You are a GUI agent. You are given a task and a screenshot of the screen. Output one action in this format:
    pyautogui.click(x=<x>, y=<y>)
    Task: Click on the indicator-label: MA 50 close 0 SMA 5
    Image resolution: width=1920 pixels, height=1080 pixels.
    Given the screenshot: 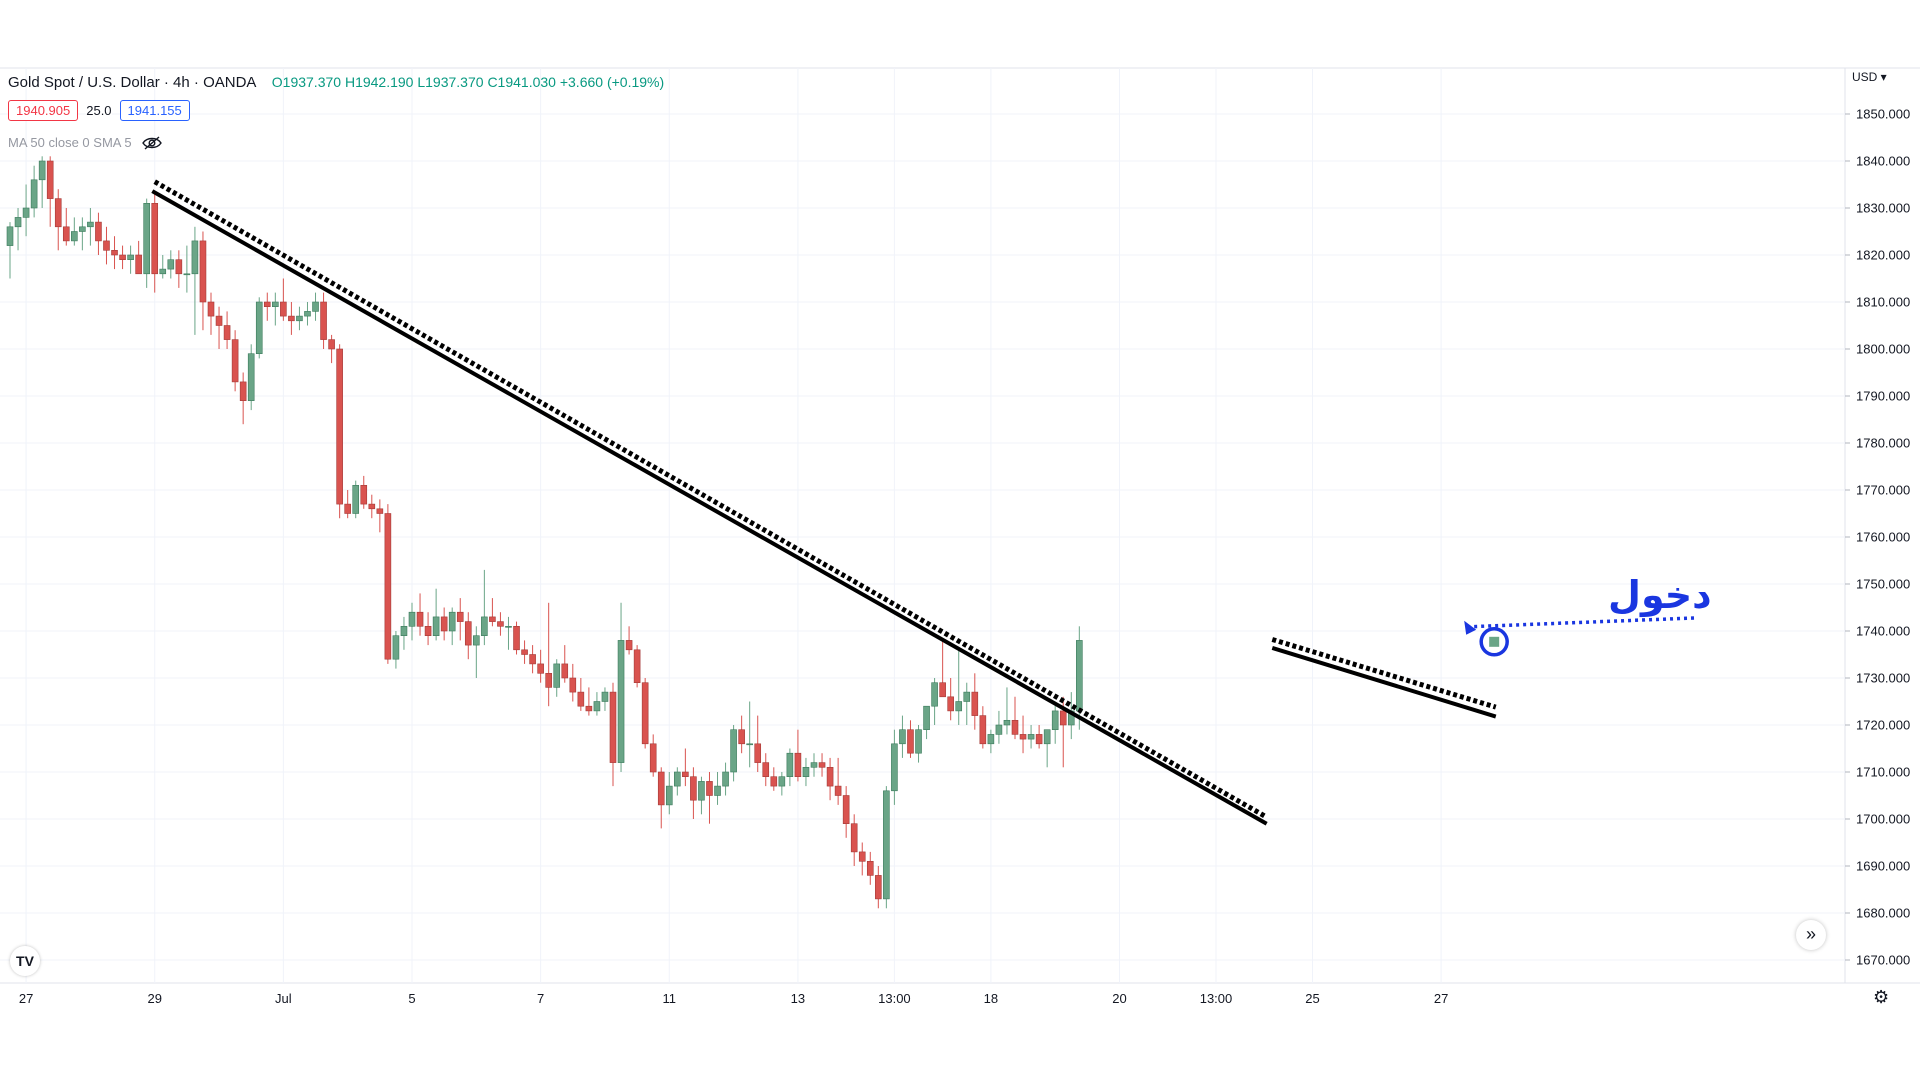 What is the action you would take?
    pyautogui.click(x=70, y=142)
    